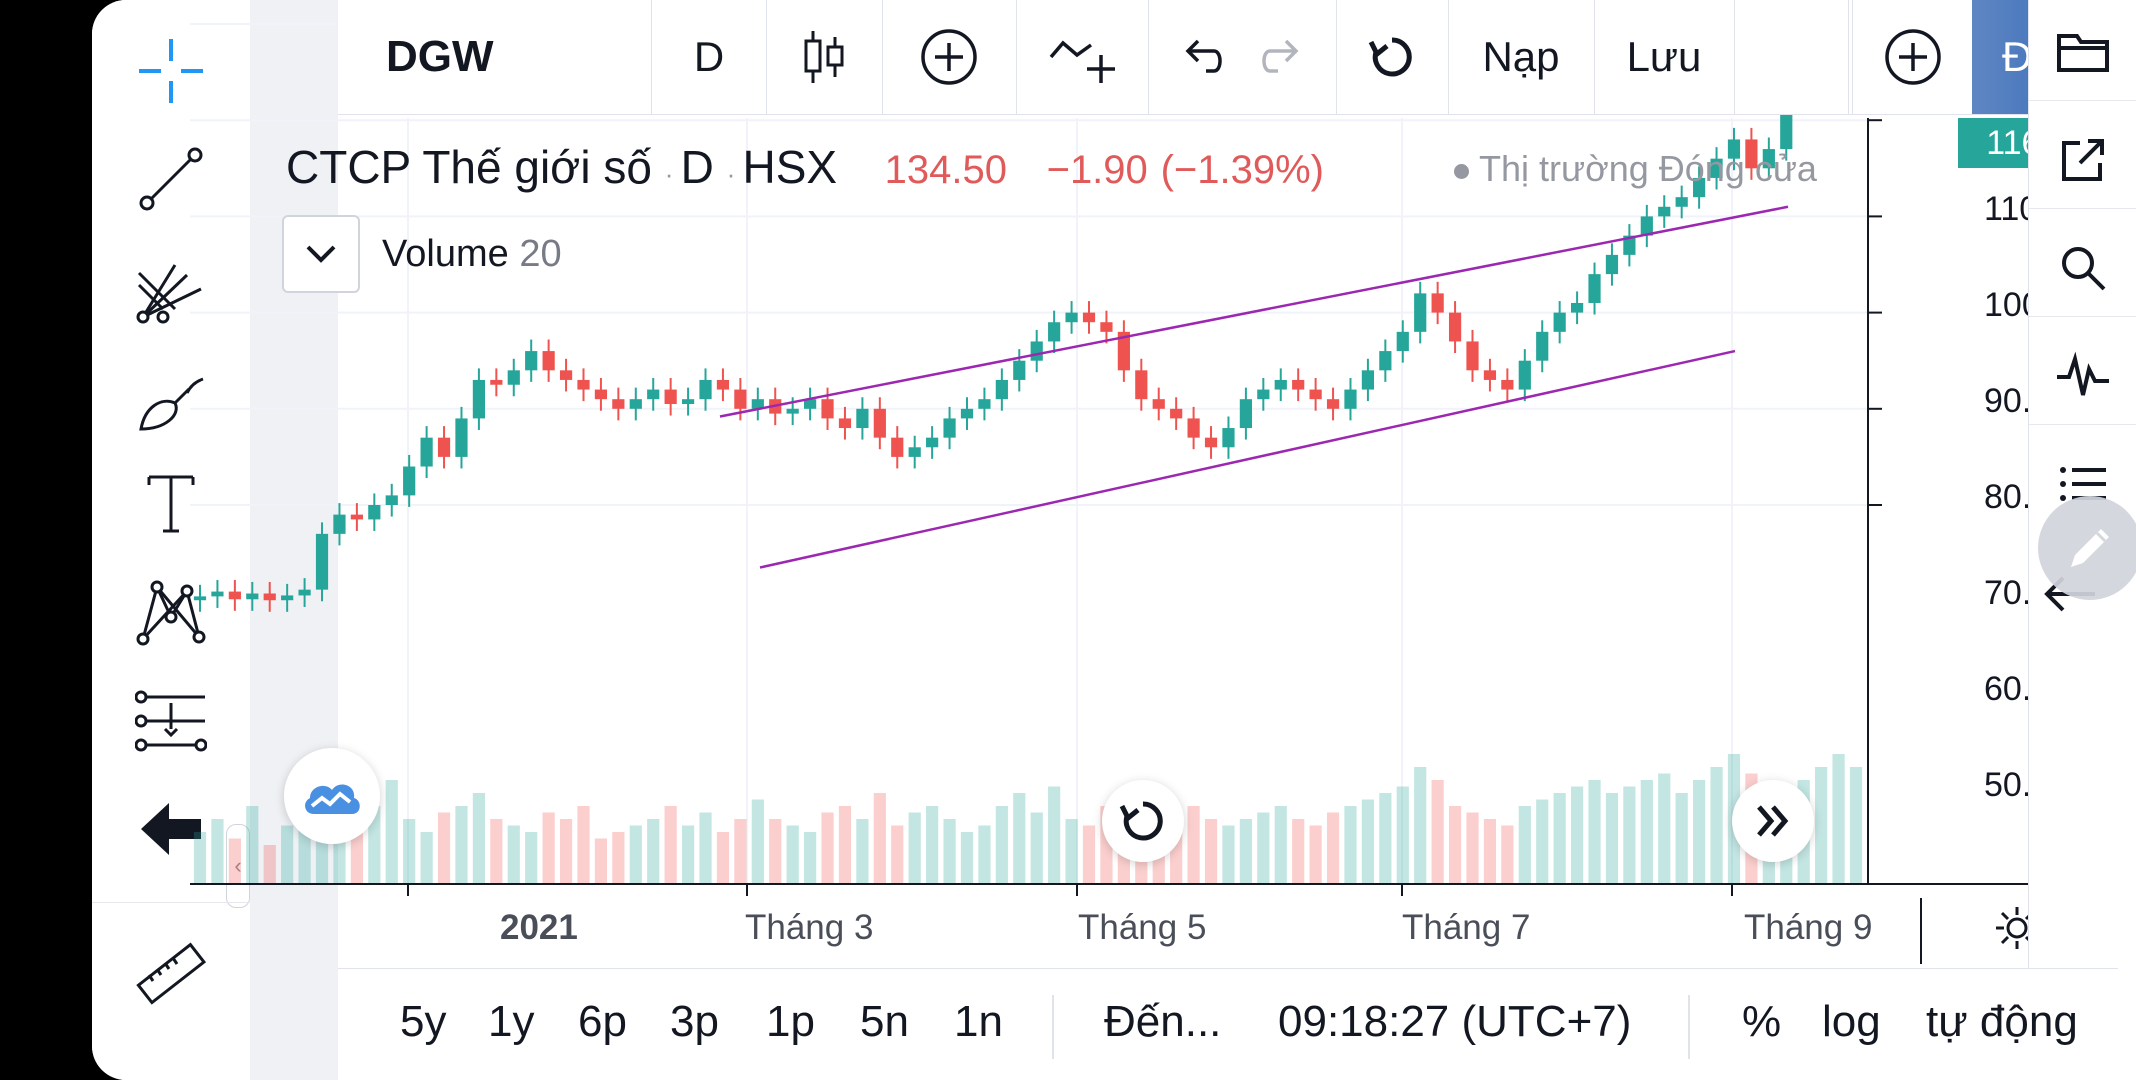 This screenshot has height=1080, width=2136. What do you see at coordinates (1689, 1027) in the screenshot?
I see `divider` at bounding box center [1689, 1027].